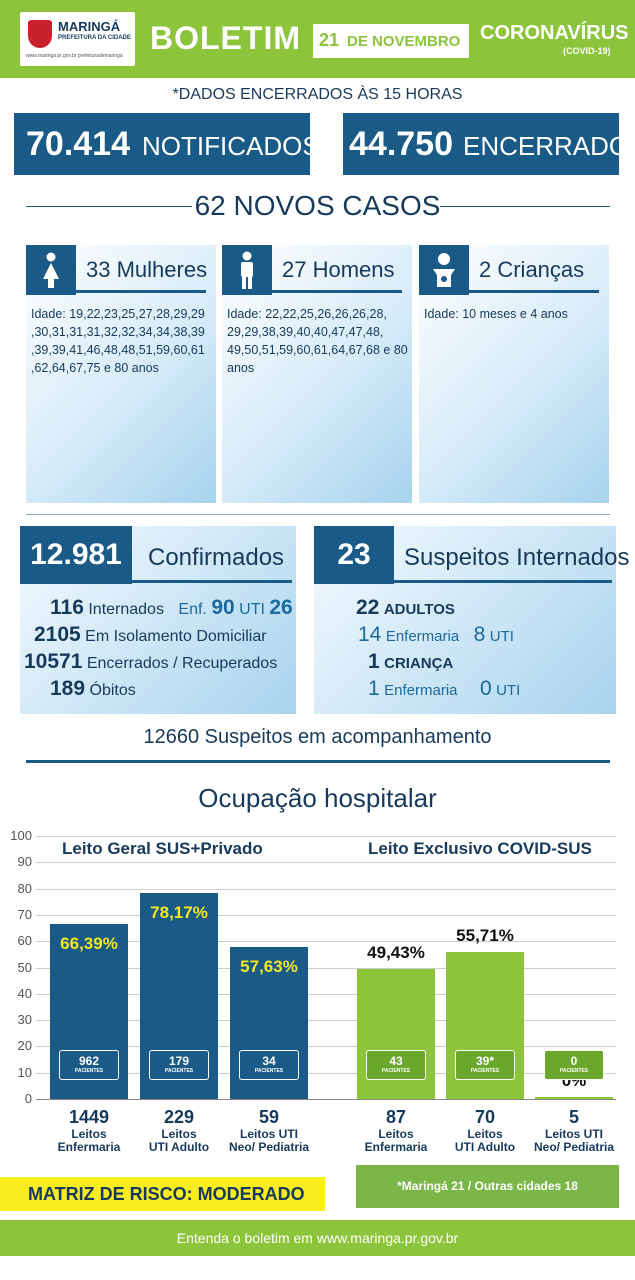 Image resolution: width=635 pixels, height=1280 pixels. What do you see at coordinates (549, 146) in the screenshot?
I see `closed-label: ENCERRADOS` at bounding box center [549, 146].